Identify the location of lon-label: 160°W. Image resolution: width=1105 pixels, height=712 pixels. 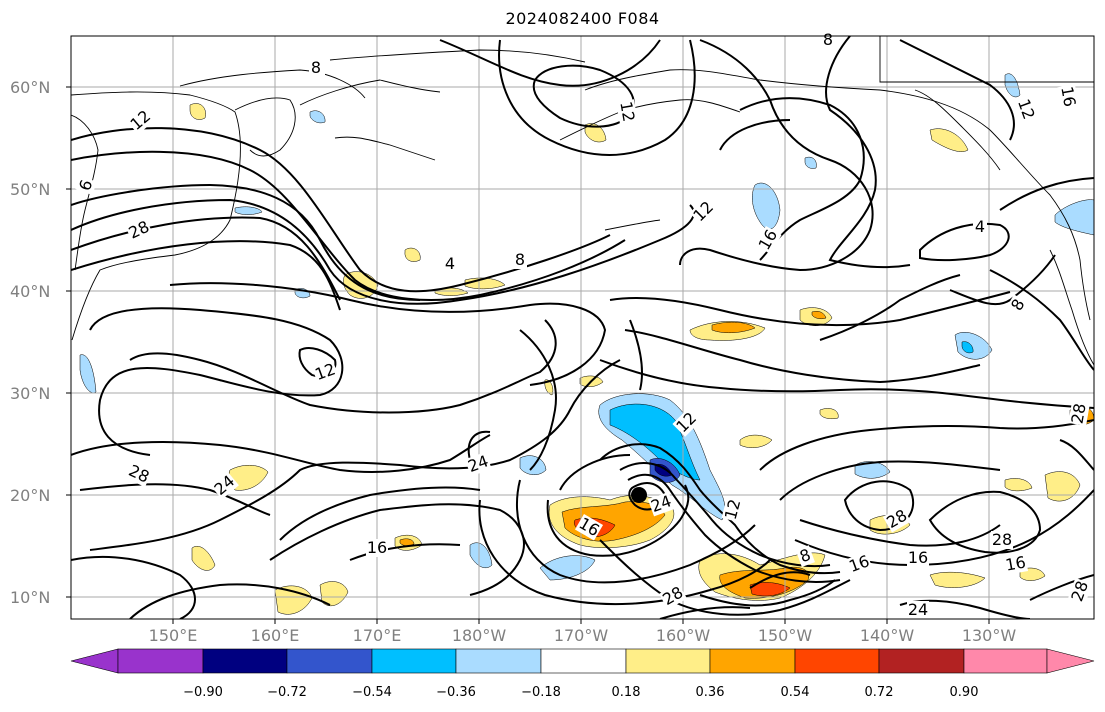
(683, 635).